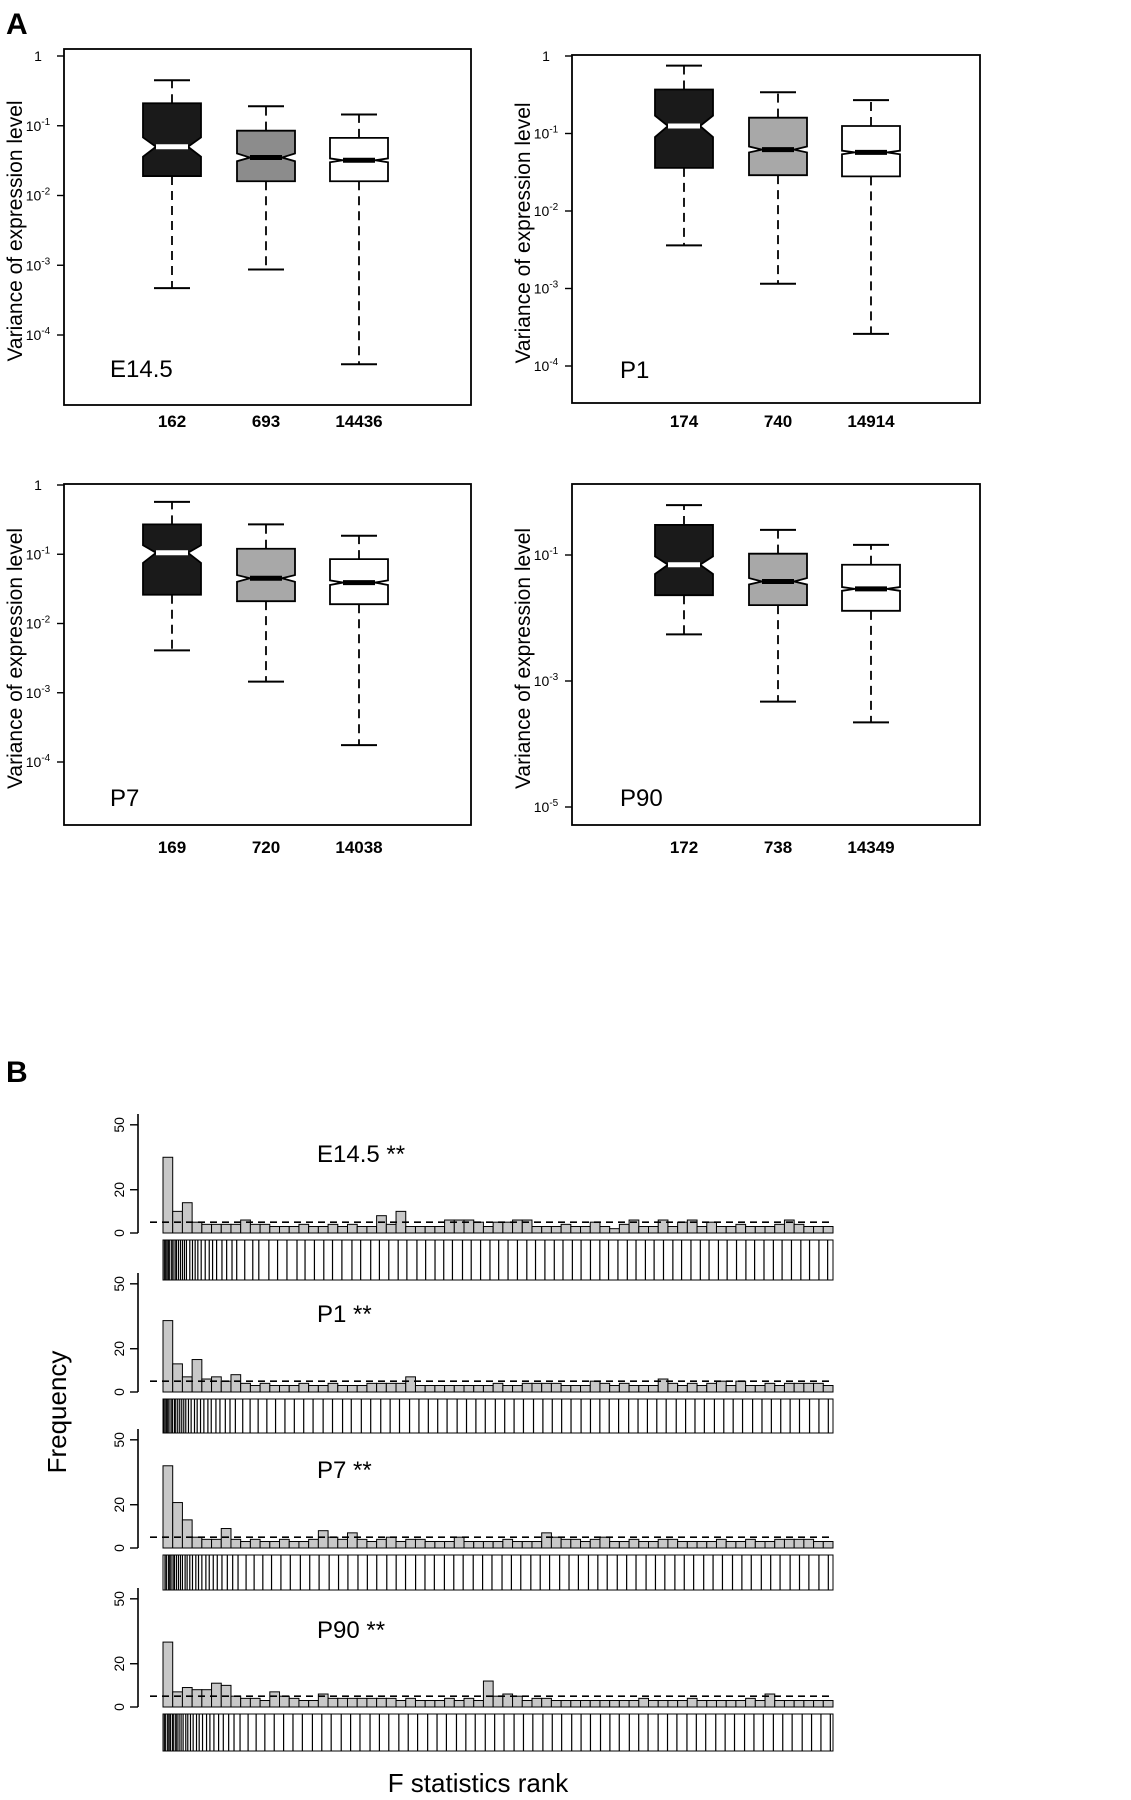 This screenshot has height=1800, width=1131. I want to click on category-label: 174, so click(684, 421).